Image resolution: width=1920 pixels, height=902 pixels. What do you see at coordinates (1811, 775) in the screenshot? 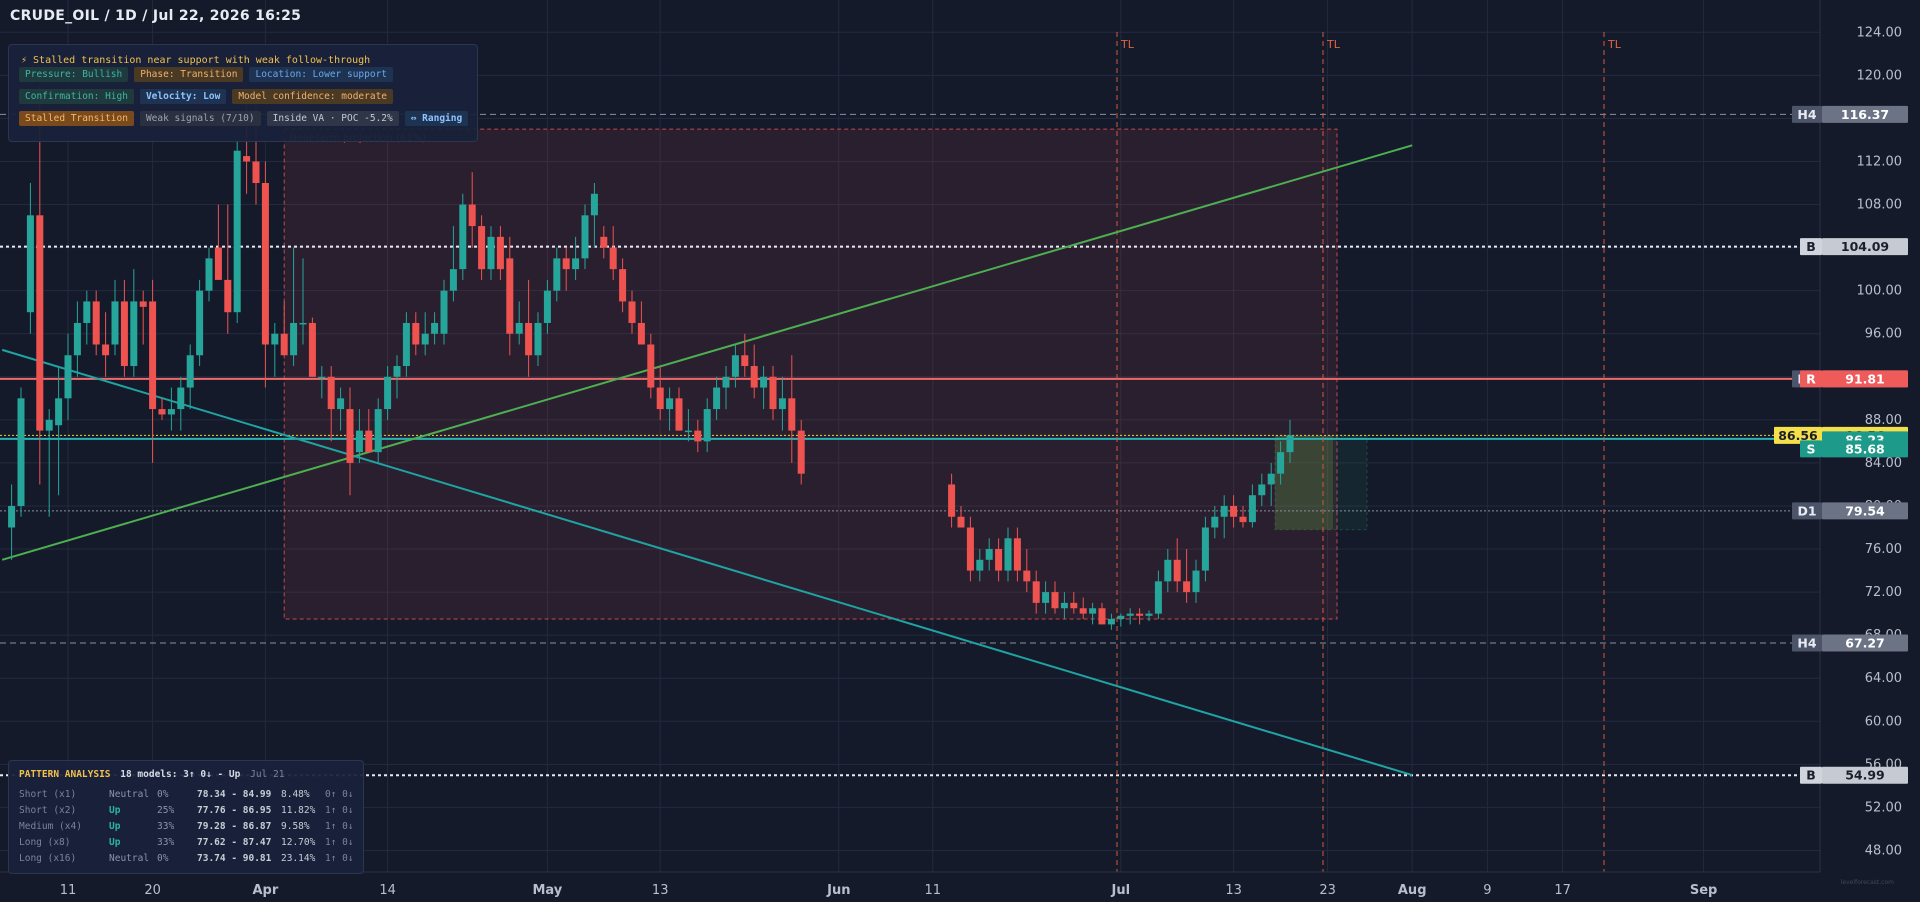
I see `level-badge: B` at bounding box center [1811, 775].